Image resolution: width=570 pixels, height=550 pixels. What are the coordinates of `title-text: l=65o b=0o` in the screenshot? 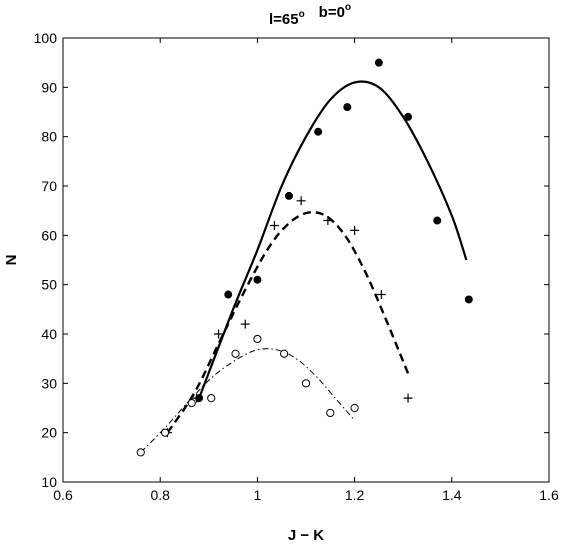 It's located at (310, 15).